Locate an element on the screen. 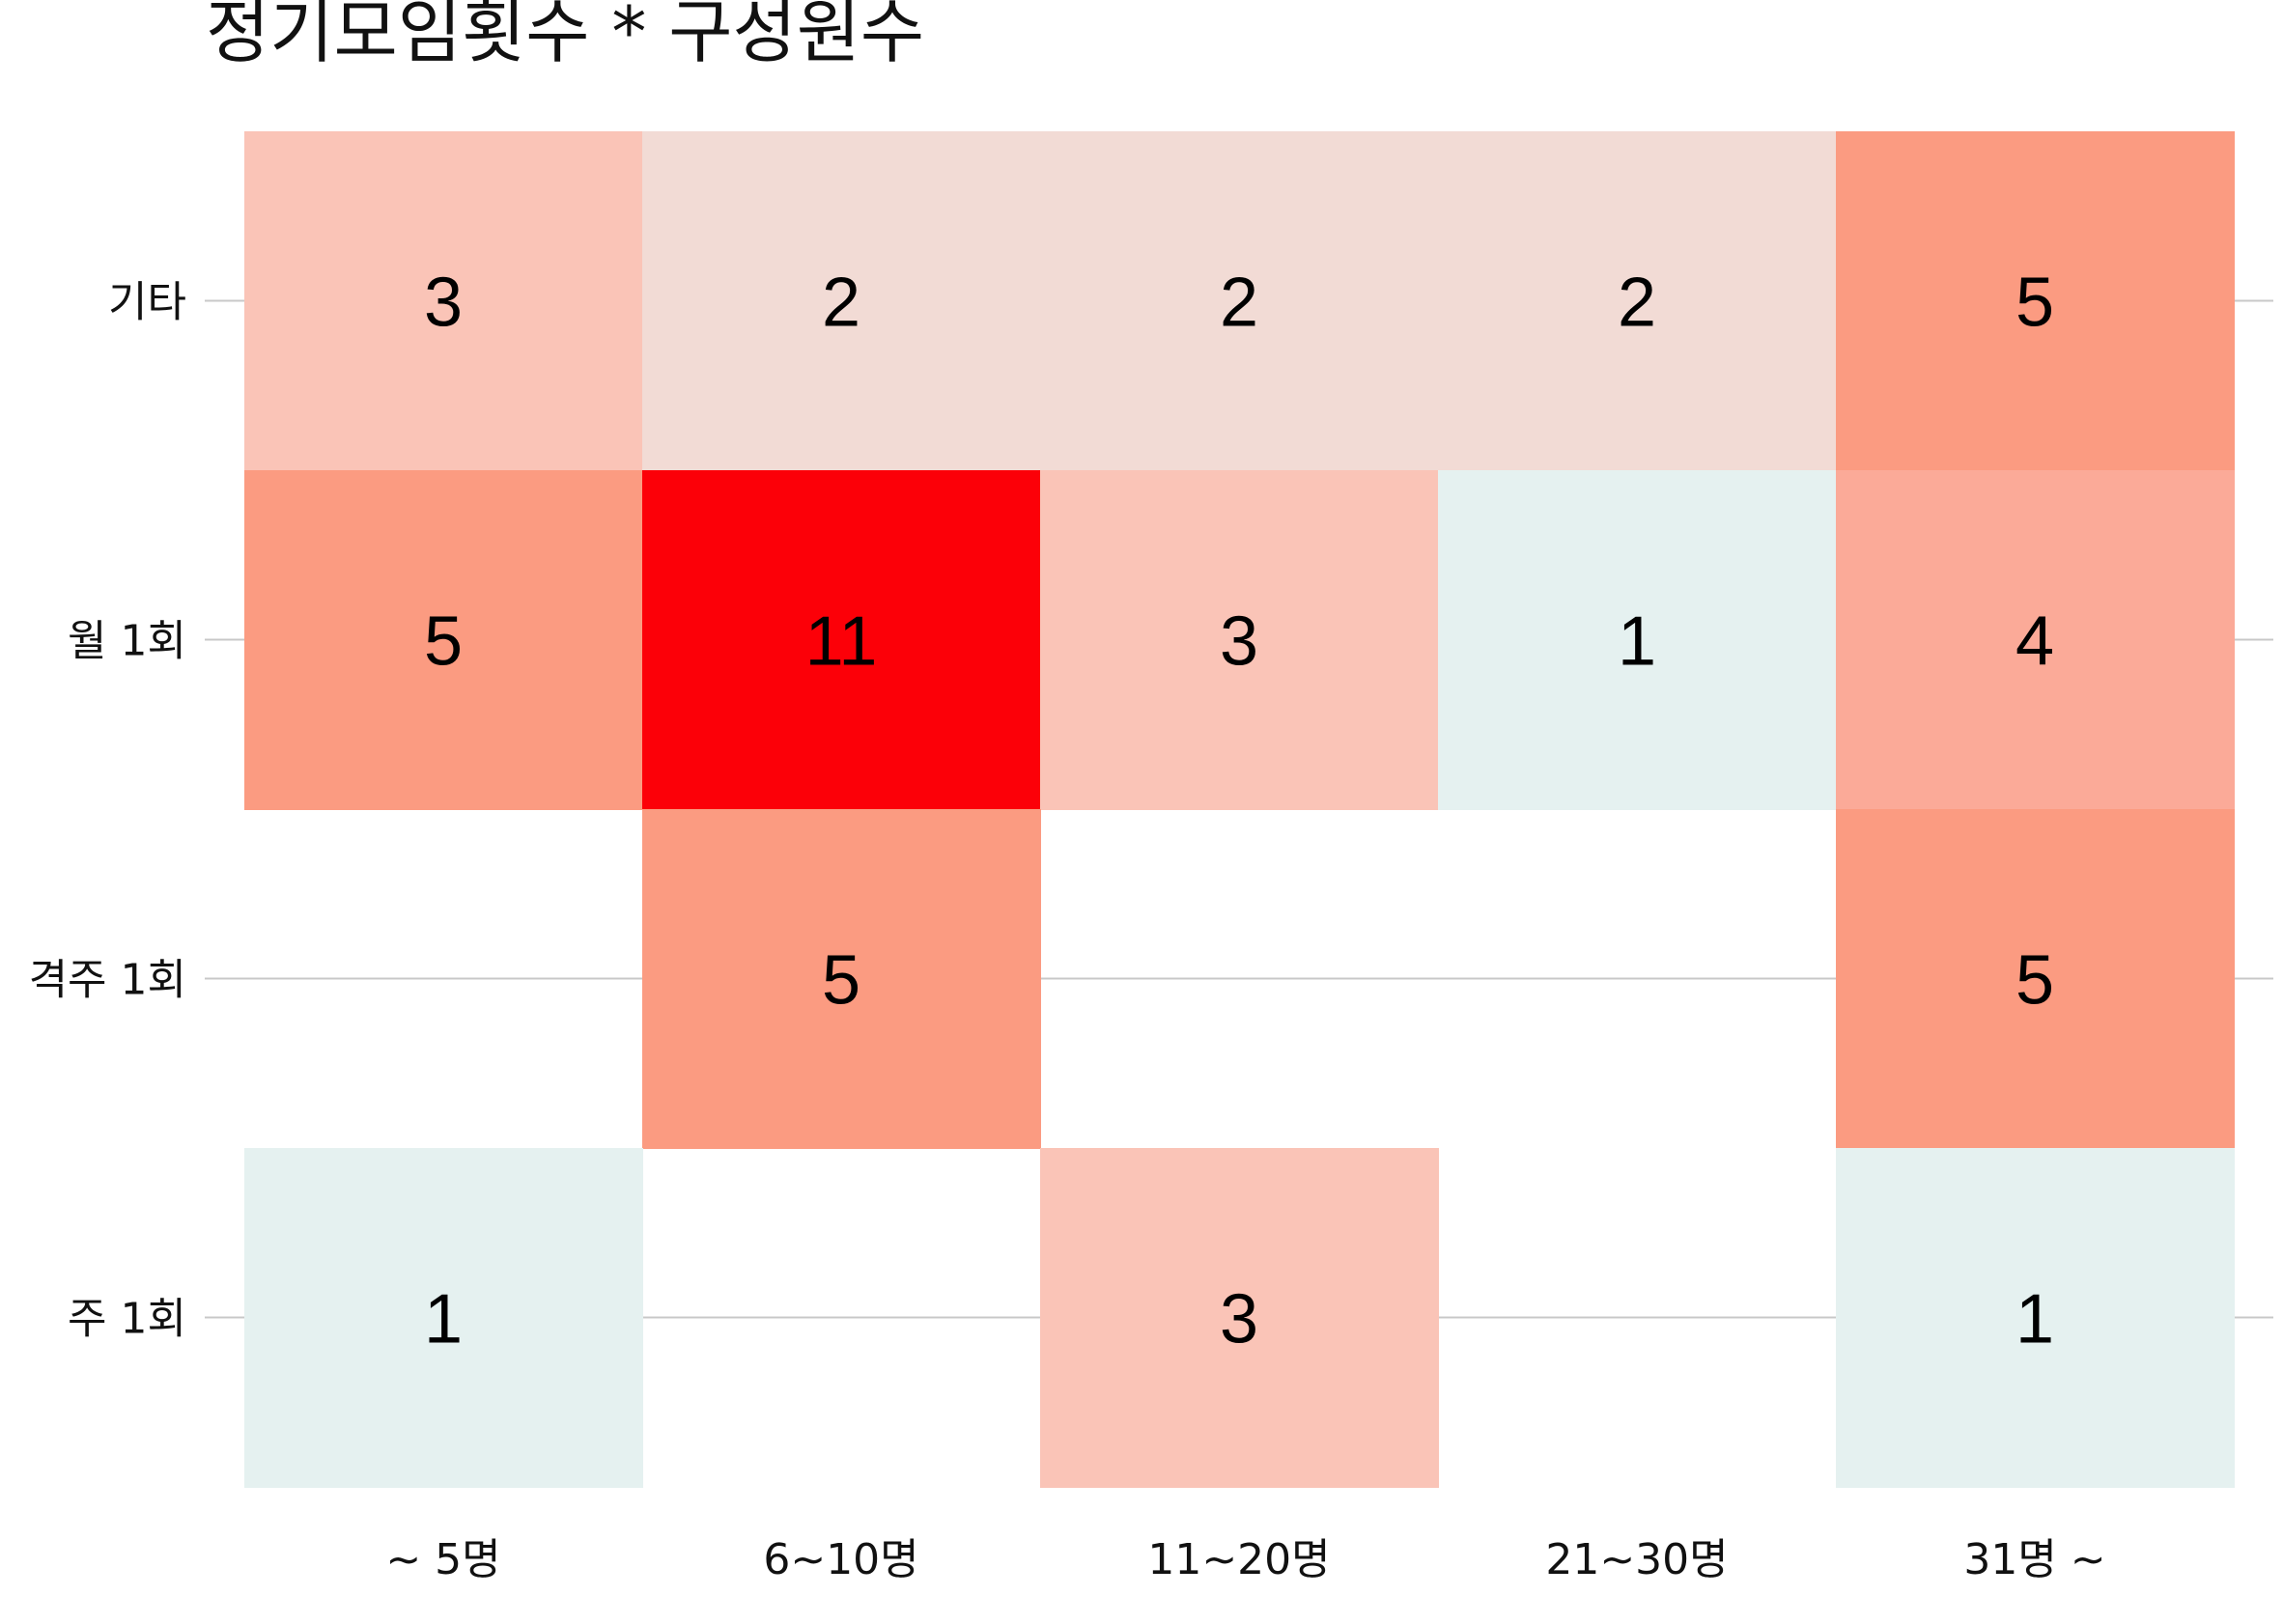  y-tick-label: 기타 is located at coordinates (147, 303).